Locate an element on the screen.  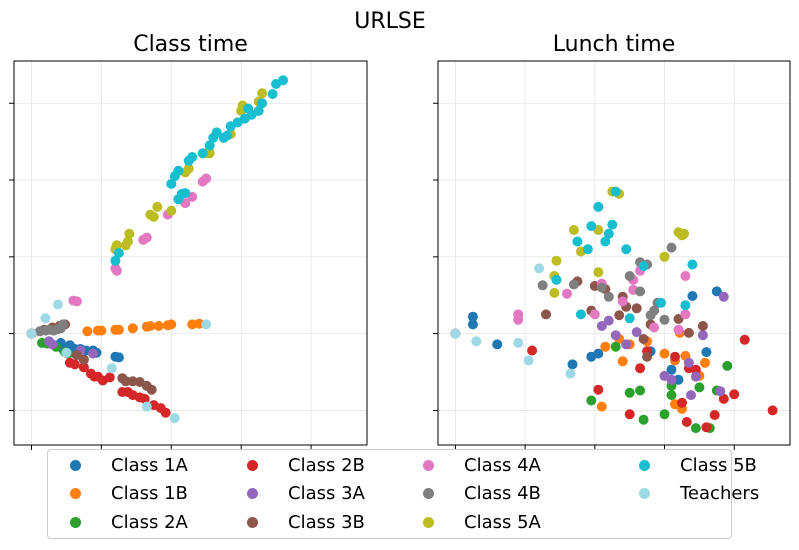
legend-label: Class 4A is located at coordinates (502, 465).